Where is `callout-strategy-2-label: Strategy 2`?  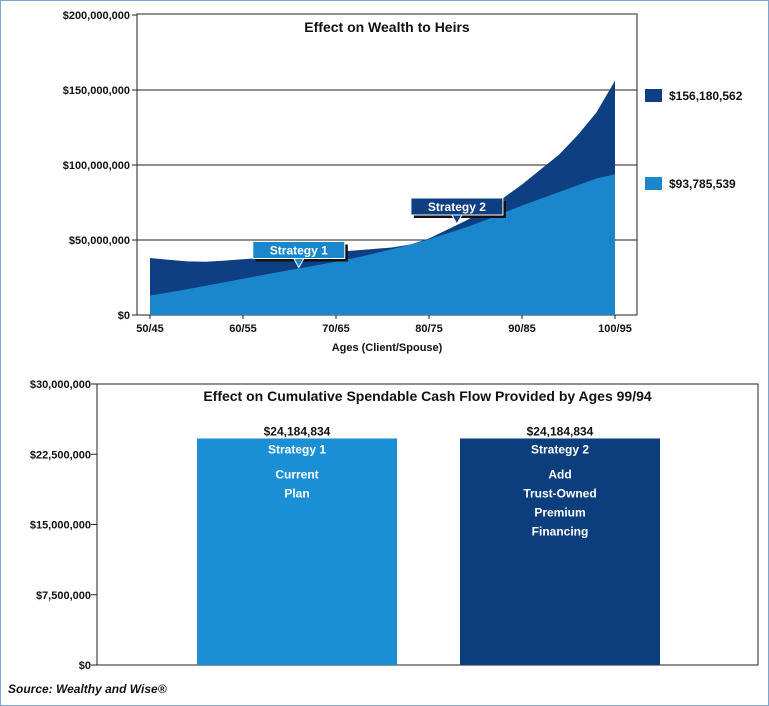
callout-strategy-2-label: Strategy 2 is located at coordinates (457, 207).